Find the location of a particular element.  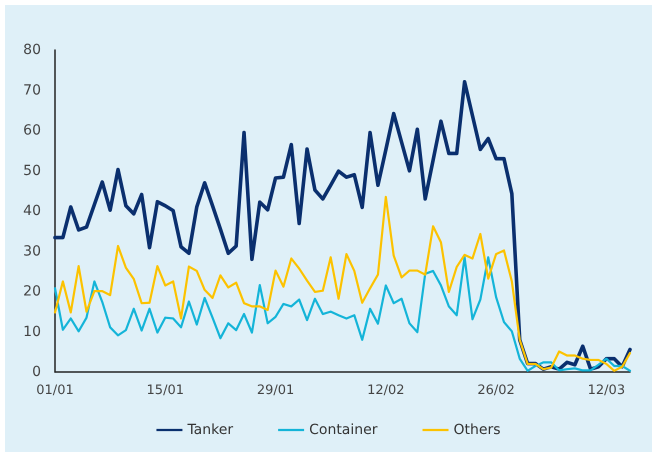

x-tick-label: 26/02 is located at coordinates (496, 390).